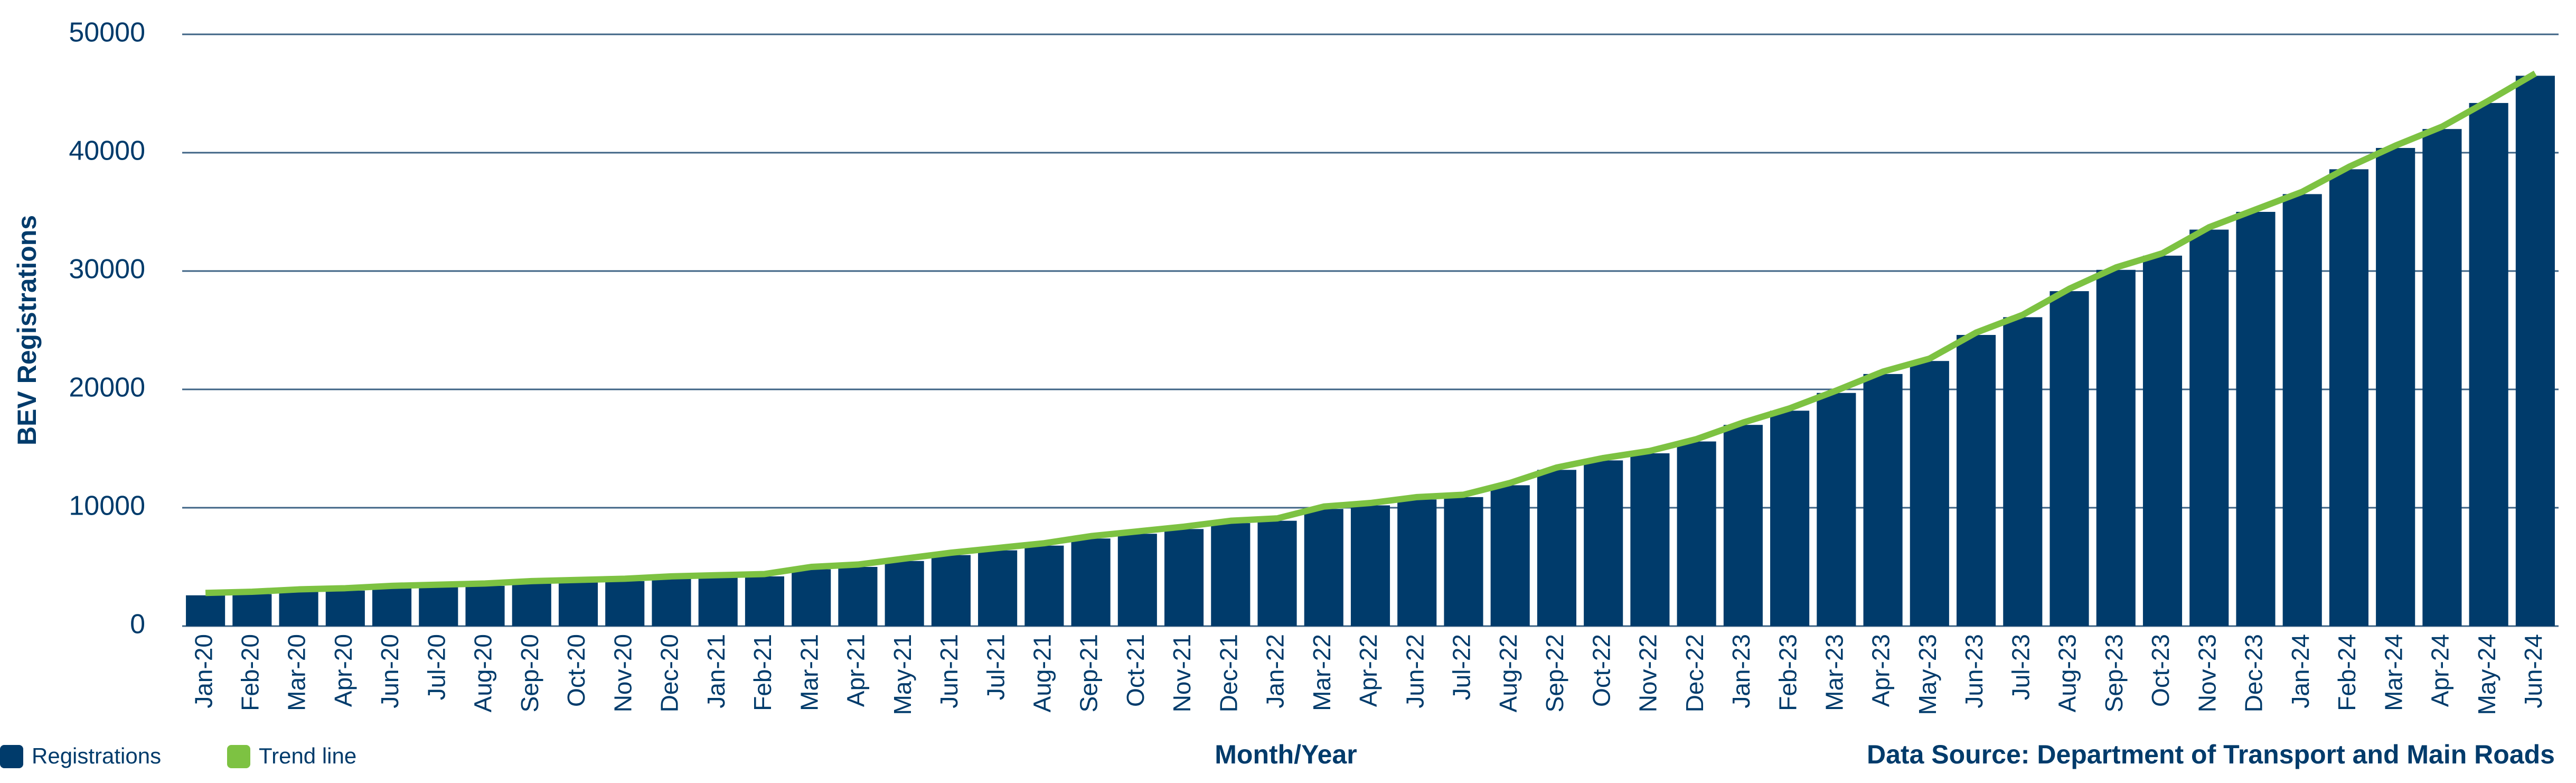 The image size is (2576, 783). Describe the element at coordinates (1414, 672) in the screenshot. I see `x-tick-label: Jun-22` at that location.